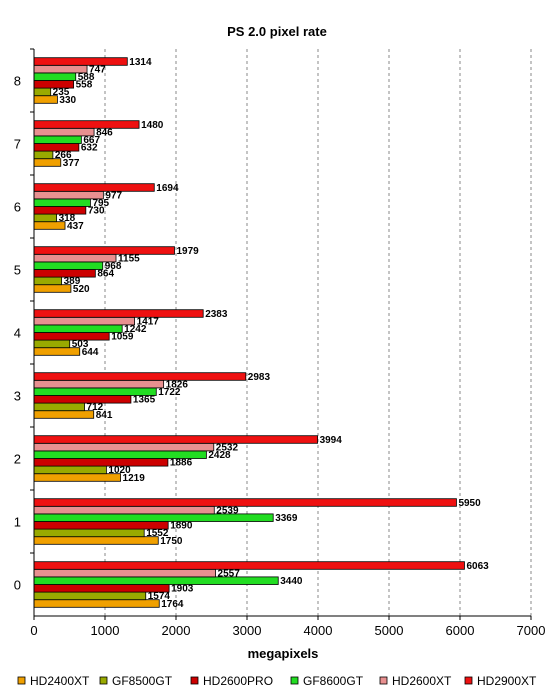 The image size is (560, 700). Describe the element at coordinates (105, 630) in the screenshot. I see `x-tick-label: 1000` at that location.